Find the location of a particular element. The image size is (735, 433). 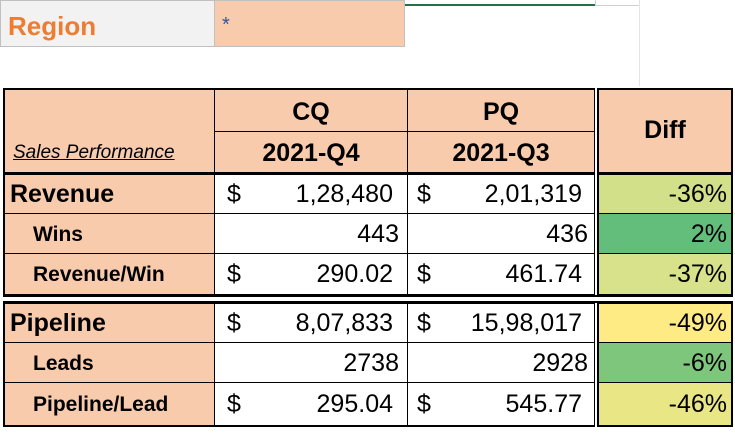

row-label-cell-pipeline-per-lead: Pipeline/Lead is located at coordinates (109, 404).